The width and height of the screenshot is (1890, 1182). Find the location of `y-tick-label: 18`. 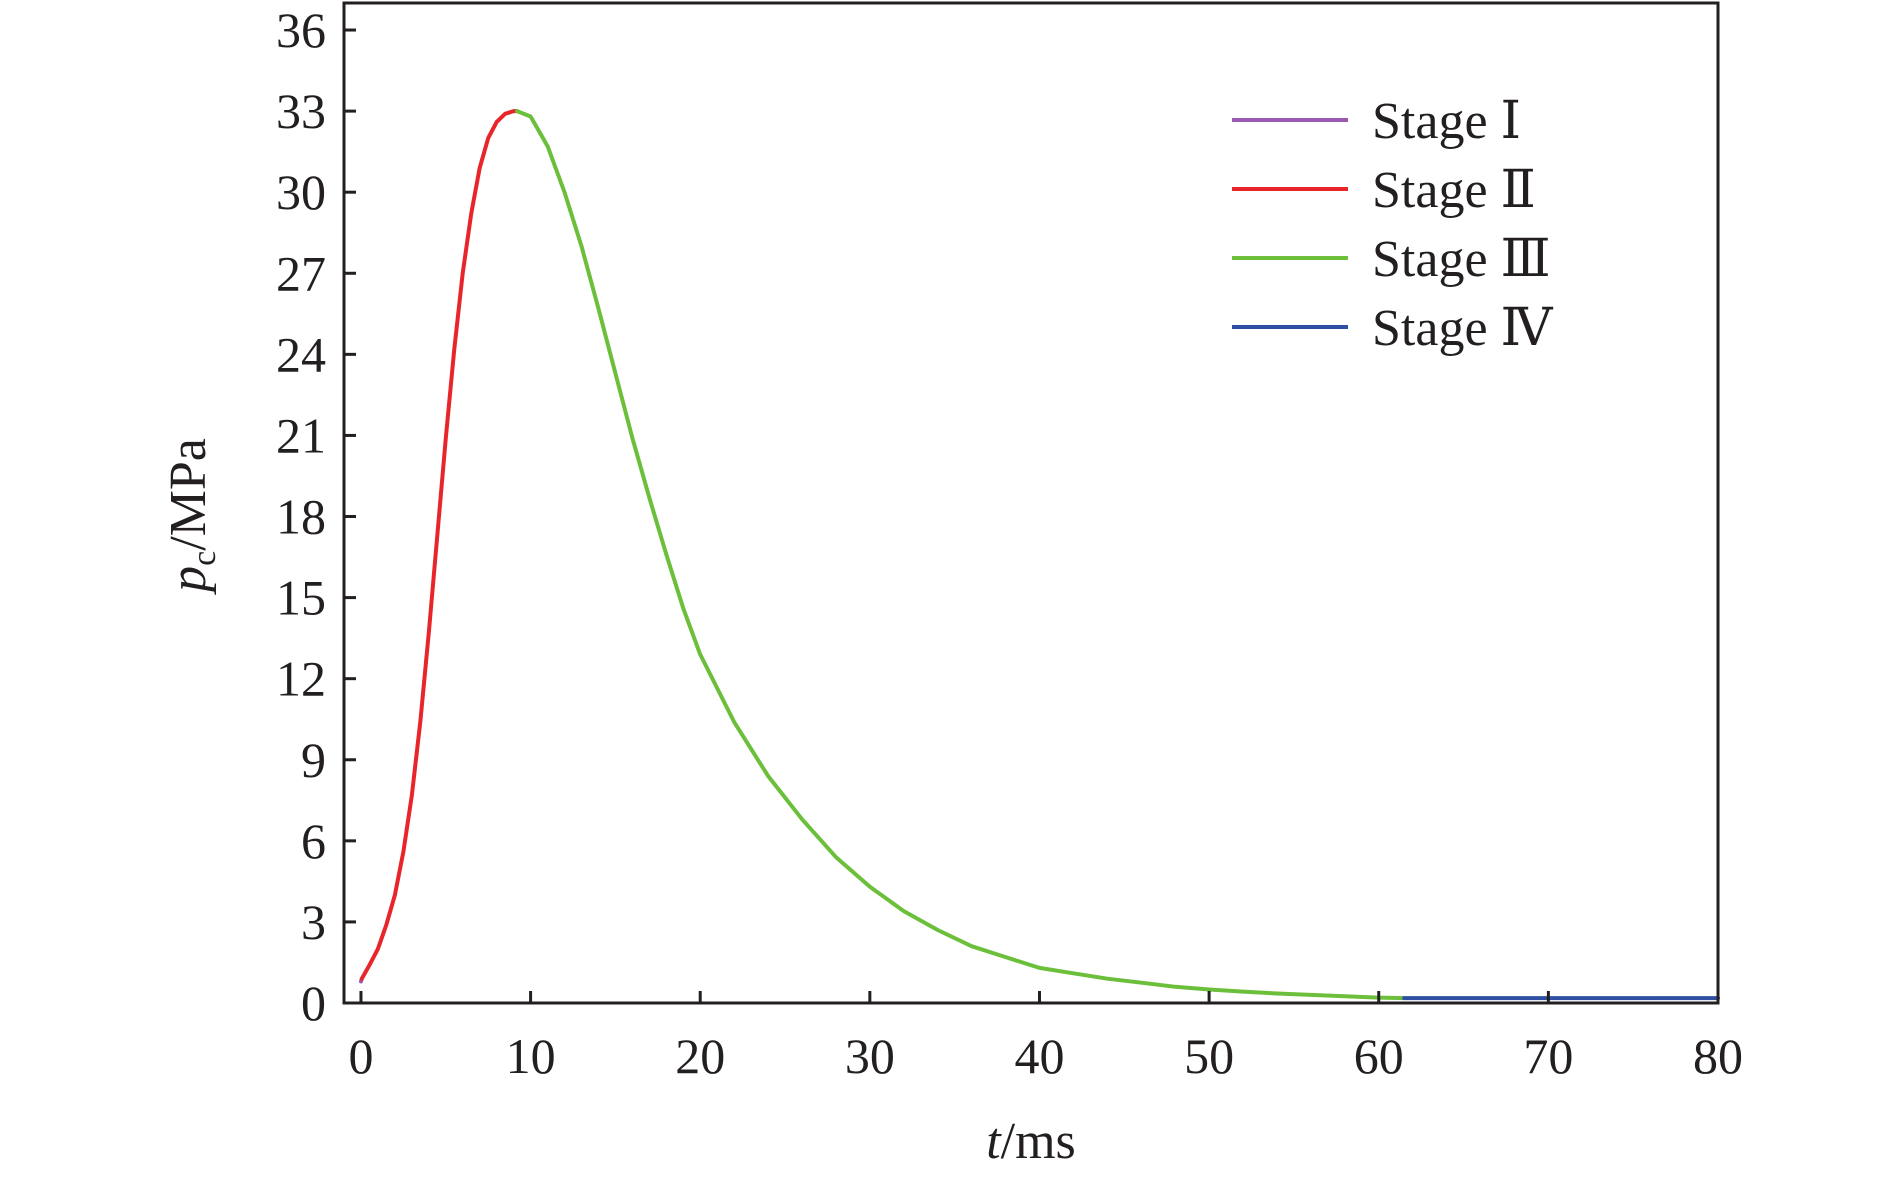

y-tick-label: 18 is located at coordinates (301, 517).